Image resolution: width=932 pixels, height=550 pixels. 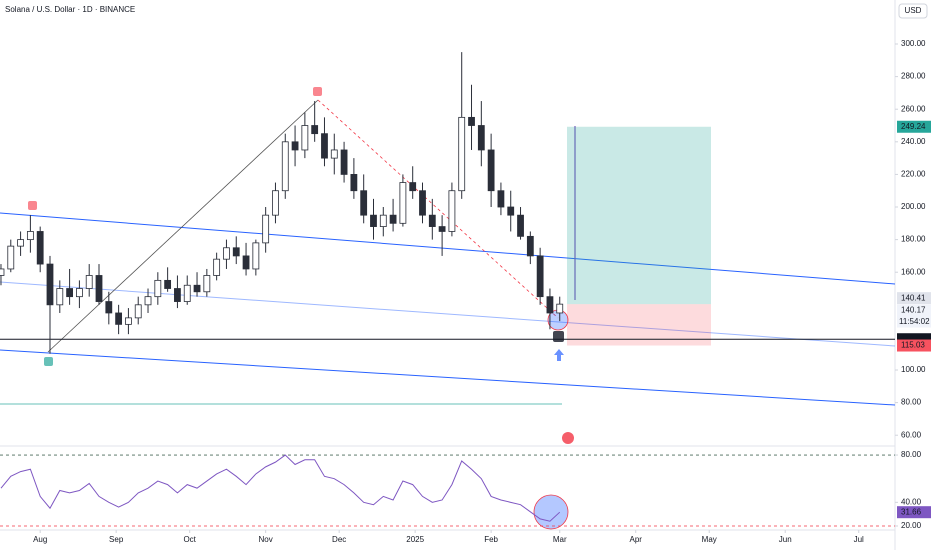 I want to click on y-tick-label: 80.00, so click(x=911, y=402).